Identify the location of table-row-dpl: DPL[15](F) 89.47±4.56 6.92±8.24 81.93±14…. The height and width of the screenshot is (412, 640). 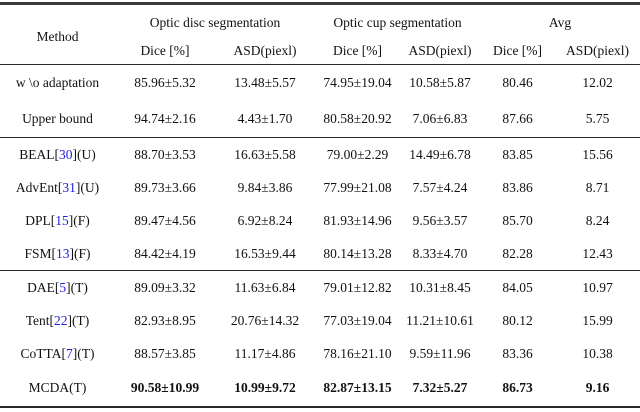
(320, 220).